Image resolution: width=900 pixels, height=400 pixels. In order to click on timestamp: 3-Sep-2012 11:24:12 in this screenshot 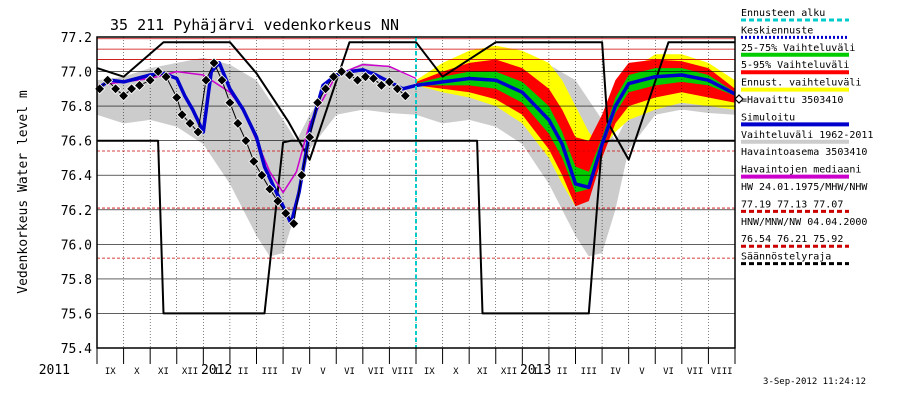, I will do `click(814, 382)`.